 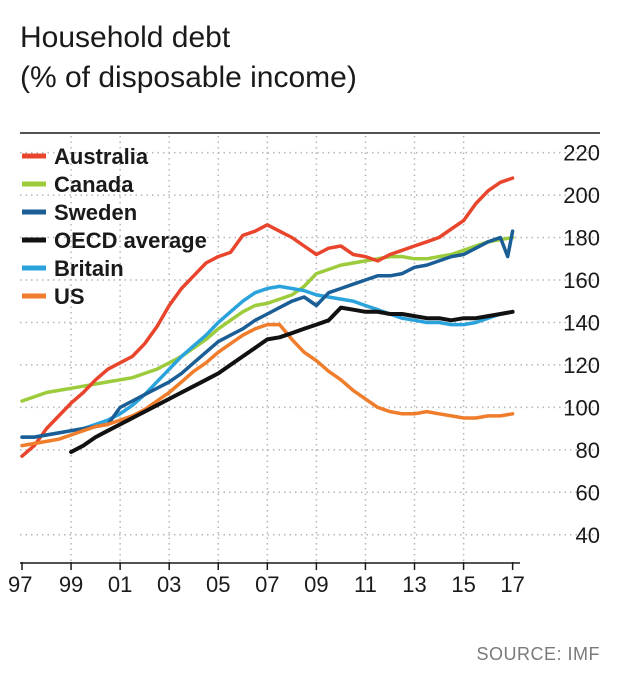 What do you see at coordinates (20, 584) in the screenshot?
I see `x-tick-label: 97` at bounding box center [20, 584].